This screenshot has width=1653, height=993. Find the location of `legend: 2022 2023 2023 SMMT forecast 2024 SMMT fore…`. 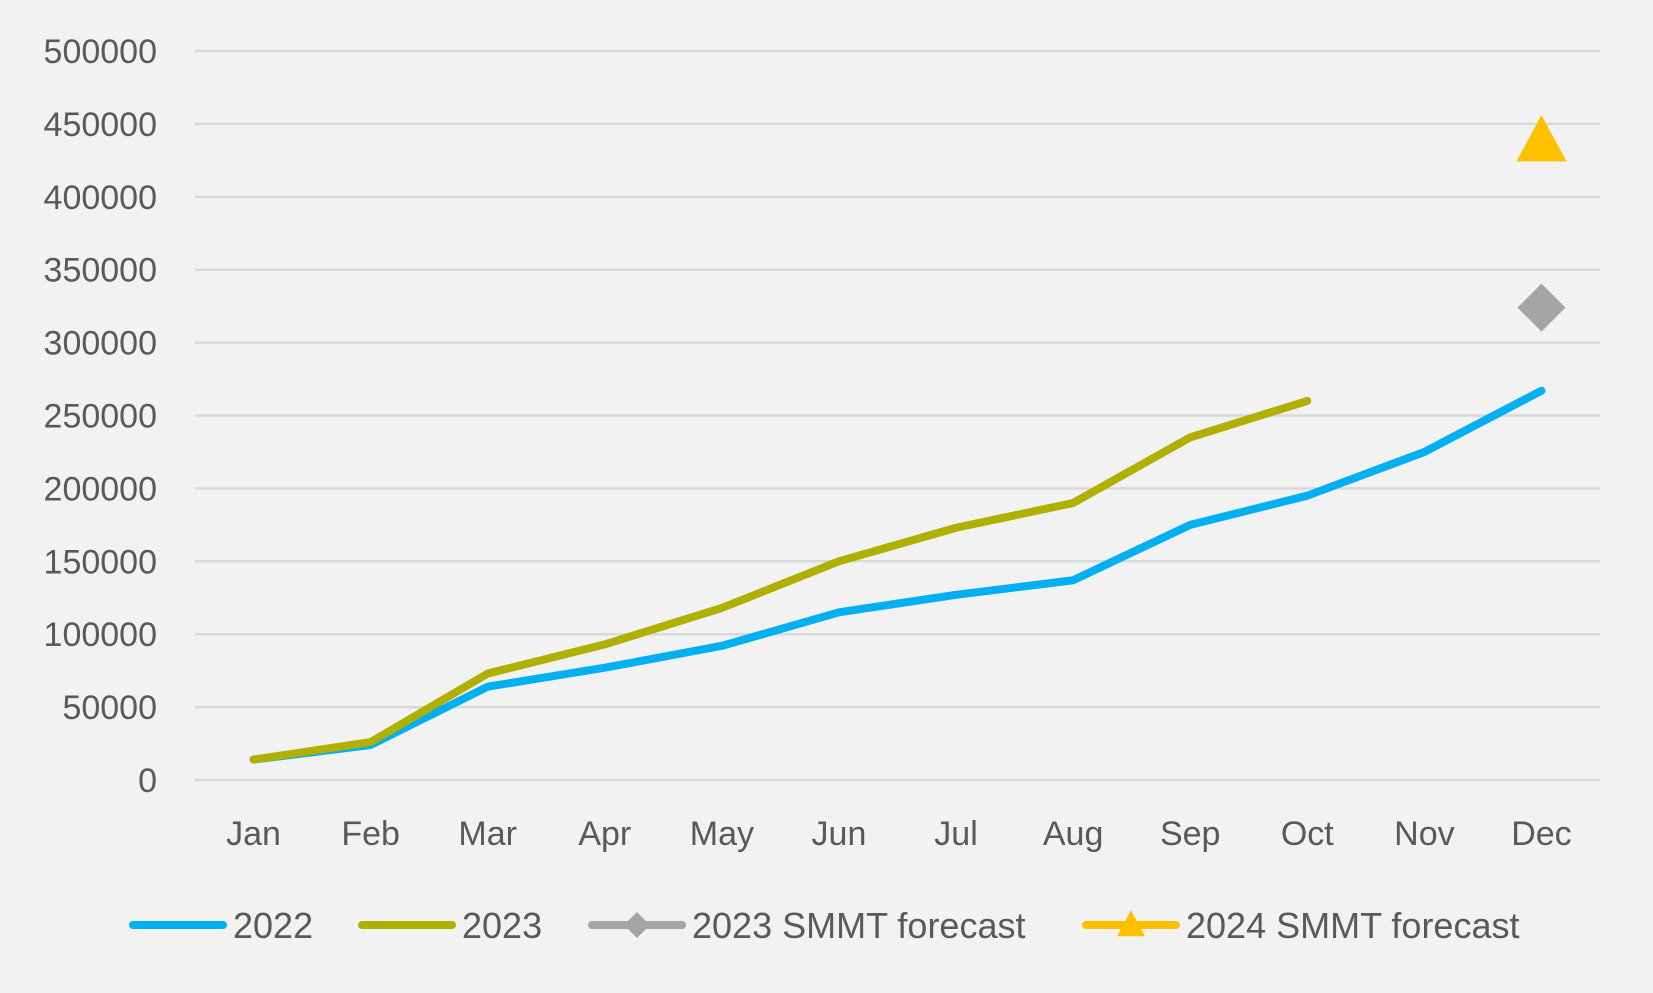

legend: 2022 2023 2023 SMMT forecast 2024 SMMT fore… is located at coordinates (824, 925).